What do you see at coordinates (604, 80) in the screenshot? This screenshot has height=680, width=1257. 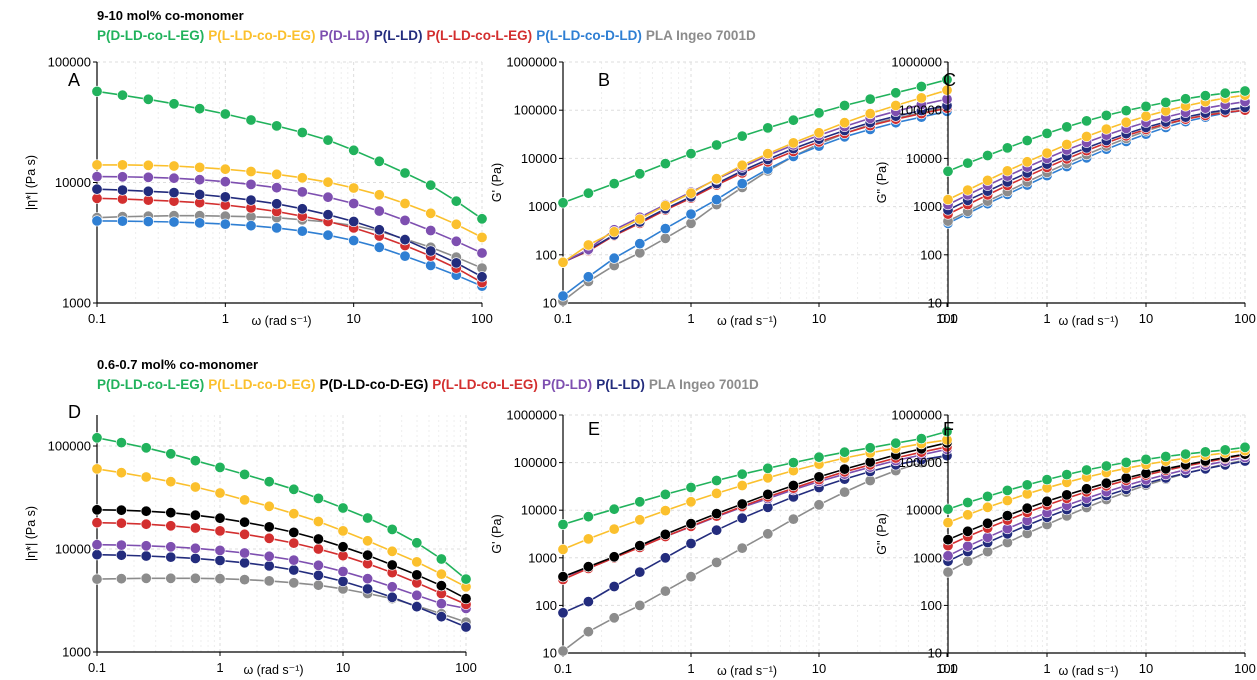 I see `panel-label: B` at bounding box center [604, 80].